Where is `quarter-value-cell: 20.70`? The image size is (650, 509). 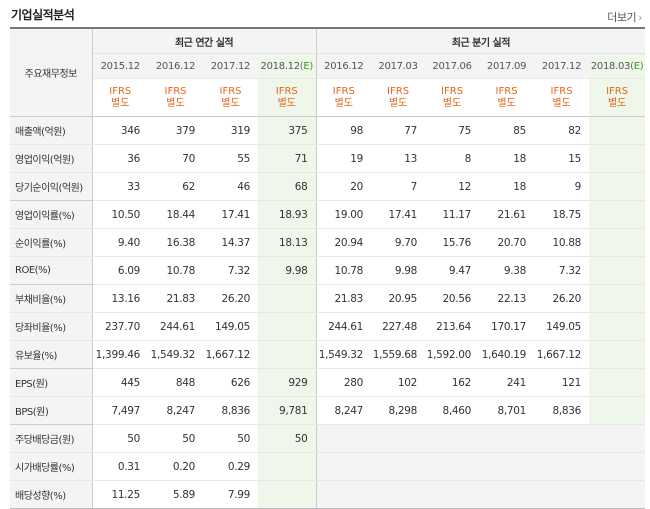
quarter-value-cell: 20.70 is located at coordinates (507, 242).